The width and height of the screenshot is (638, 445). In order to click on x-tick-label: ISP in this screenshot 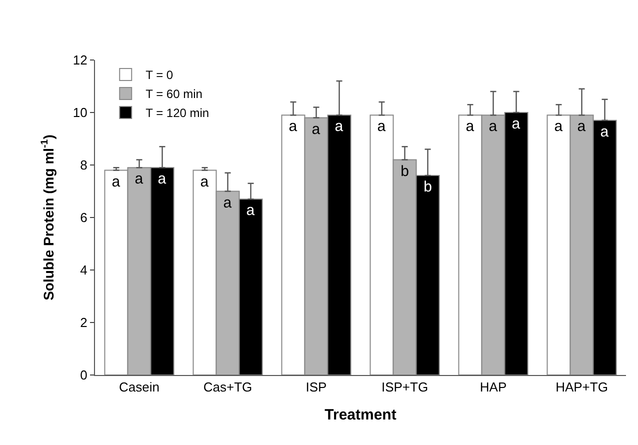, I will do `click(316, 387)`.